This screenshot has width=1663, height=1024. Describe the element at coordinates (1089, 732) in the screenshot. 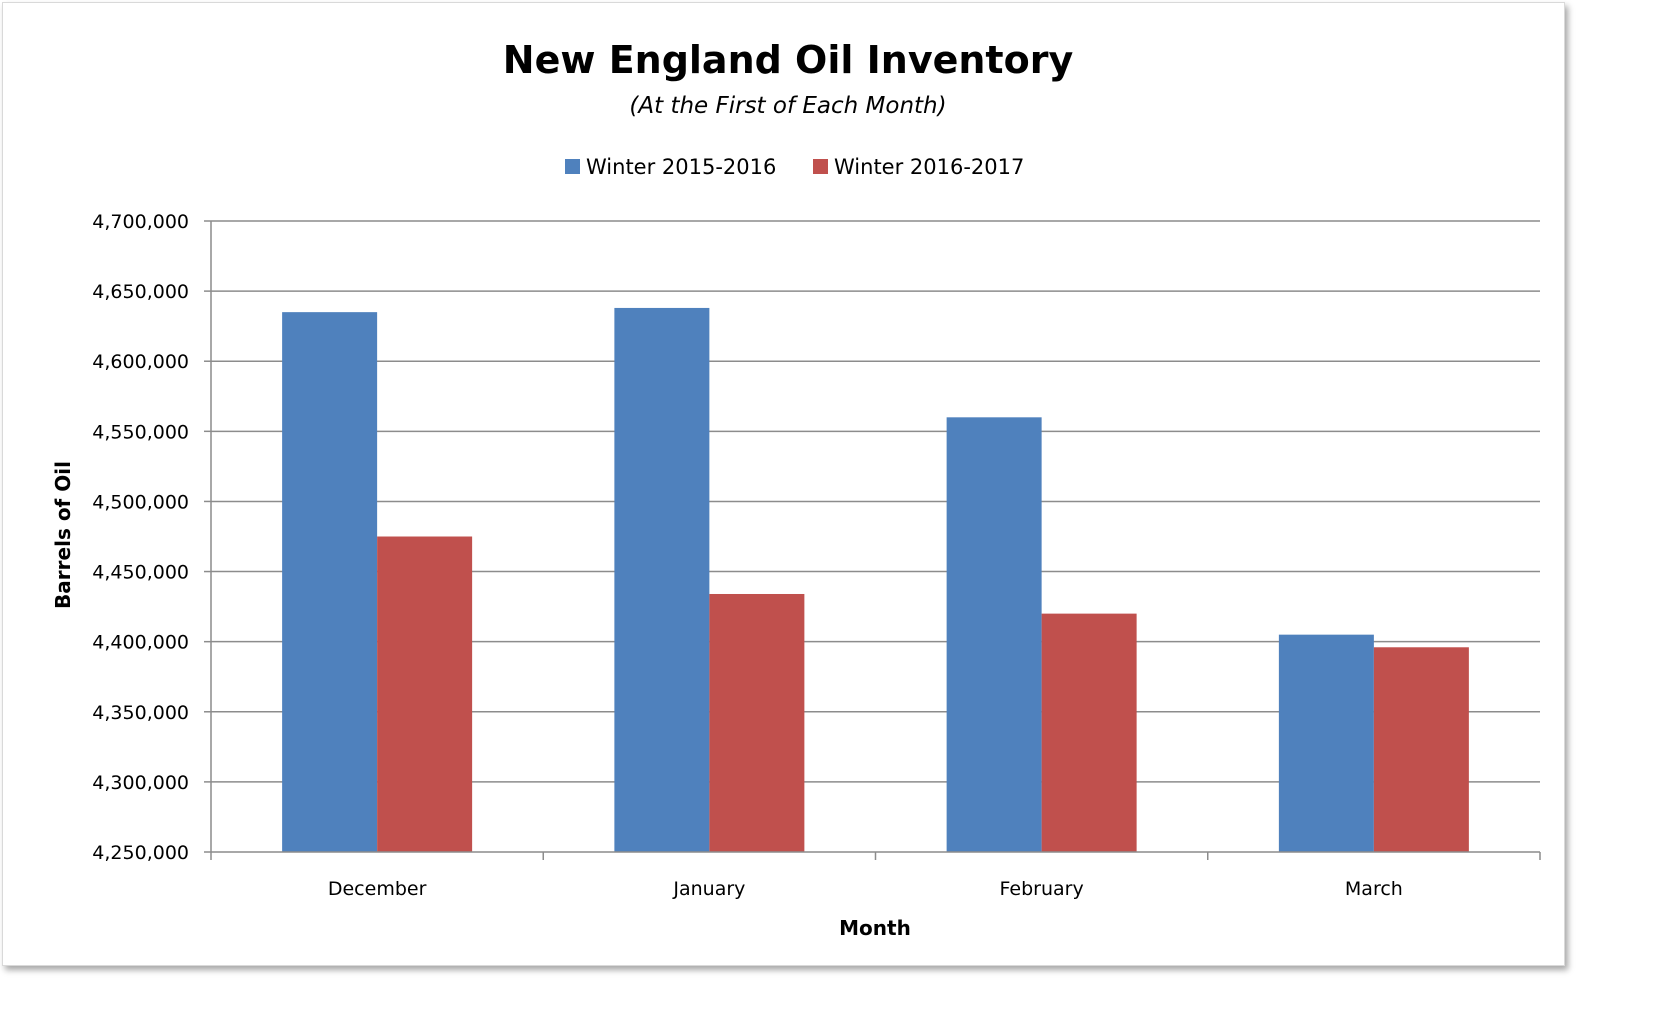

I see `bar-2-february` at that location.